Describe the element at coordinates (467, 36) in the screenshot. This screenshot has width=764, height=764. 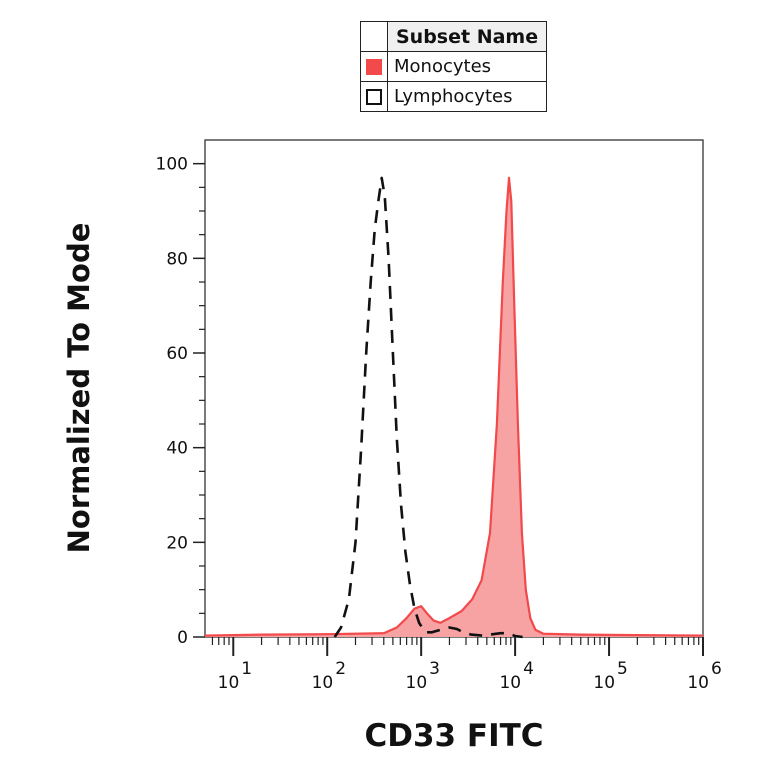
I see `legend-header: Subset Name` at that location.